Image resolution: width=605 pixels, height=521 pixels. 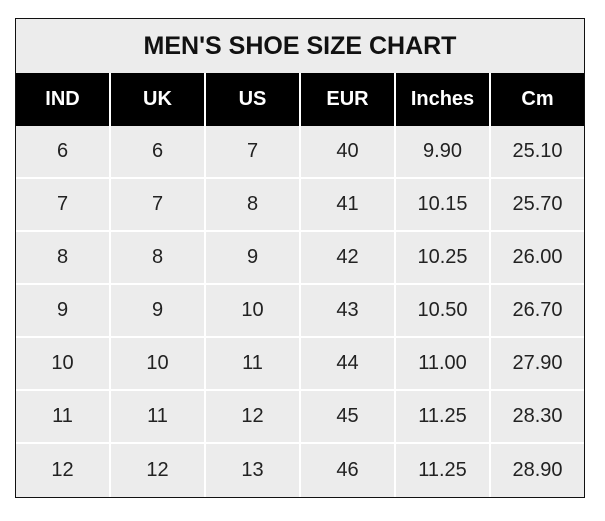 I want to click on table-cell-ind: 8, so click(x=63, y=258).